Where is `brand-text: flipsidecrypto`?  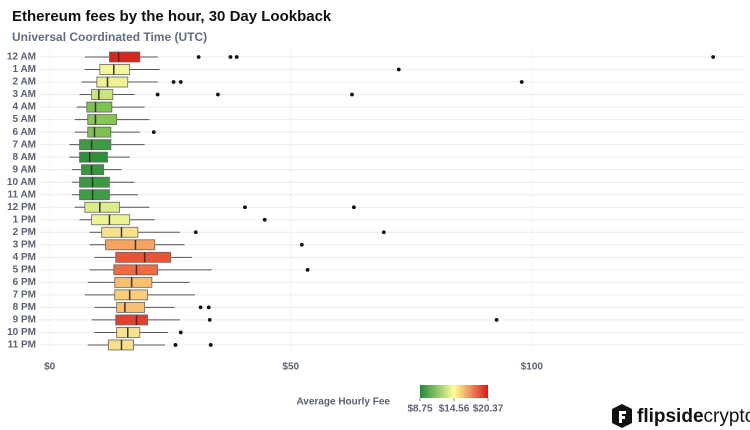 brand-text: flipsidecrypto is located at coordinates (693, 416).